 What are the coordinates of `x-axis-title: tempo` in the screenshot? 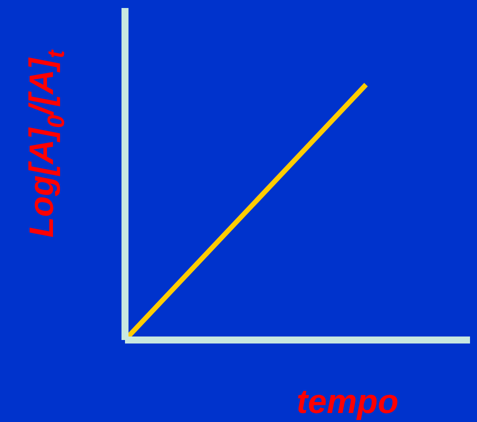 It's located at (347, 401).